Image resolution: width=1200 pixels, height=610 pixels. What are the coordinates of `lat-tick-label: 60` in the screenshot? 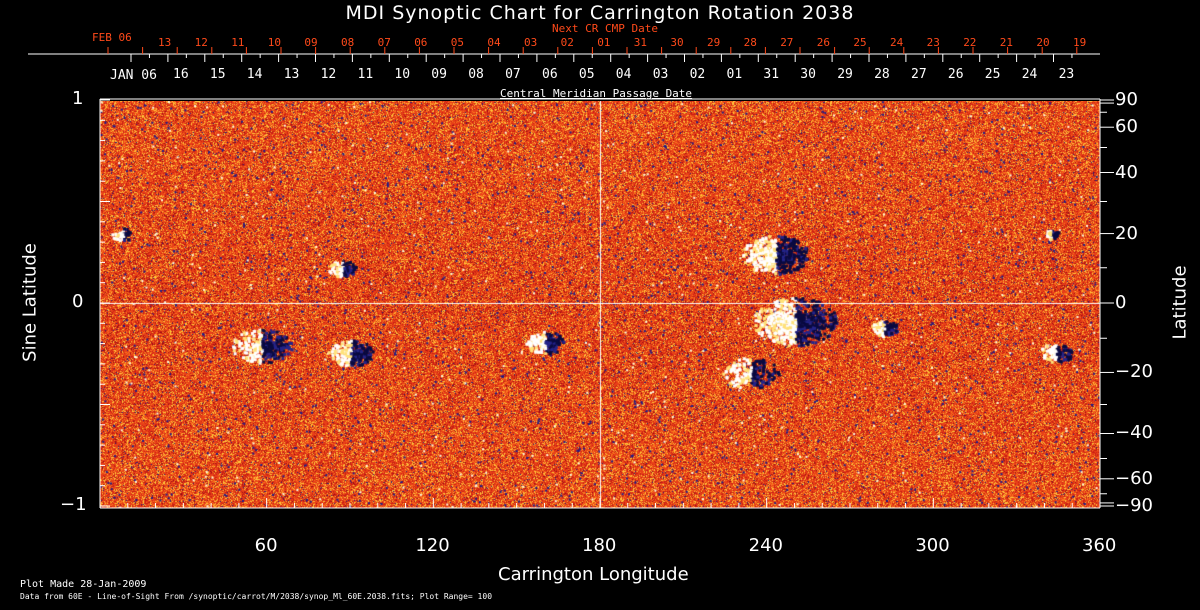 It's located at (1126, 127).